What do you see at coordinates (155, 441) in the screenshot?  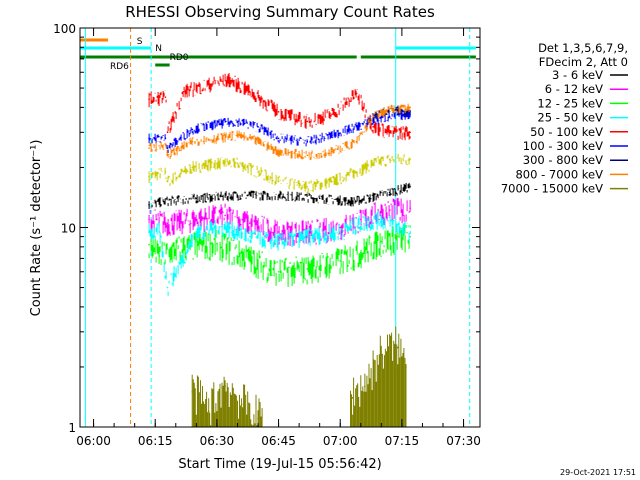 I see `x-tick-label: 06:15` at bounding box center [155, 441].